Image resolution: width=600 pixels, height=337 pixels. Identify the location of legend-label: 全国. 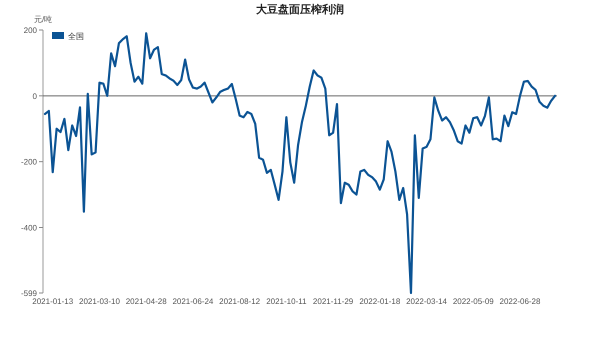
(76, 36).